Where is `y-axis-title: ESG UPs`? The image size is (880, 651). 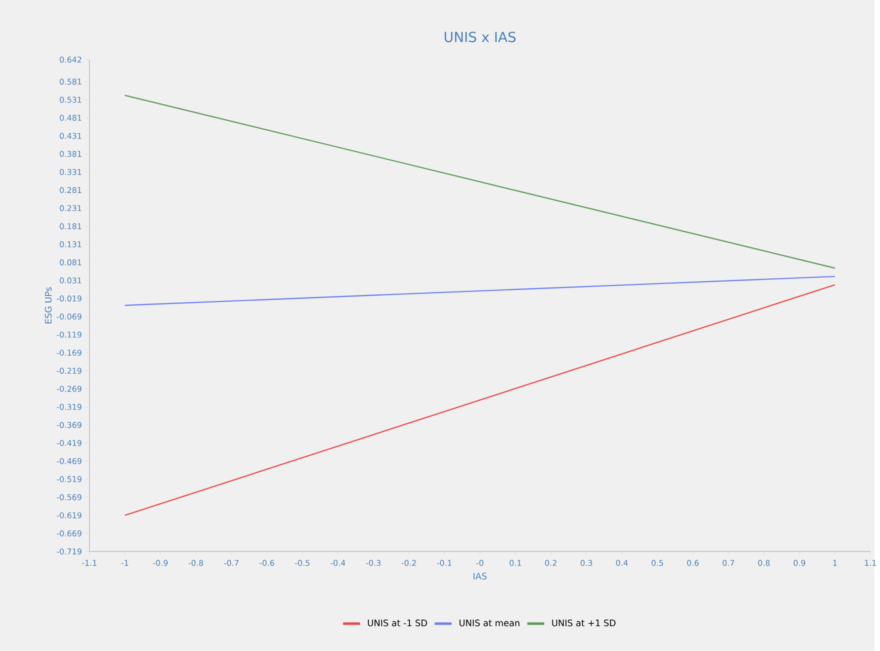
y-axis-title: ESG UPs is located at coordinates (48, 305).